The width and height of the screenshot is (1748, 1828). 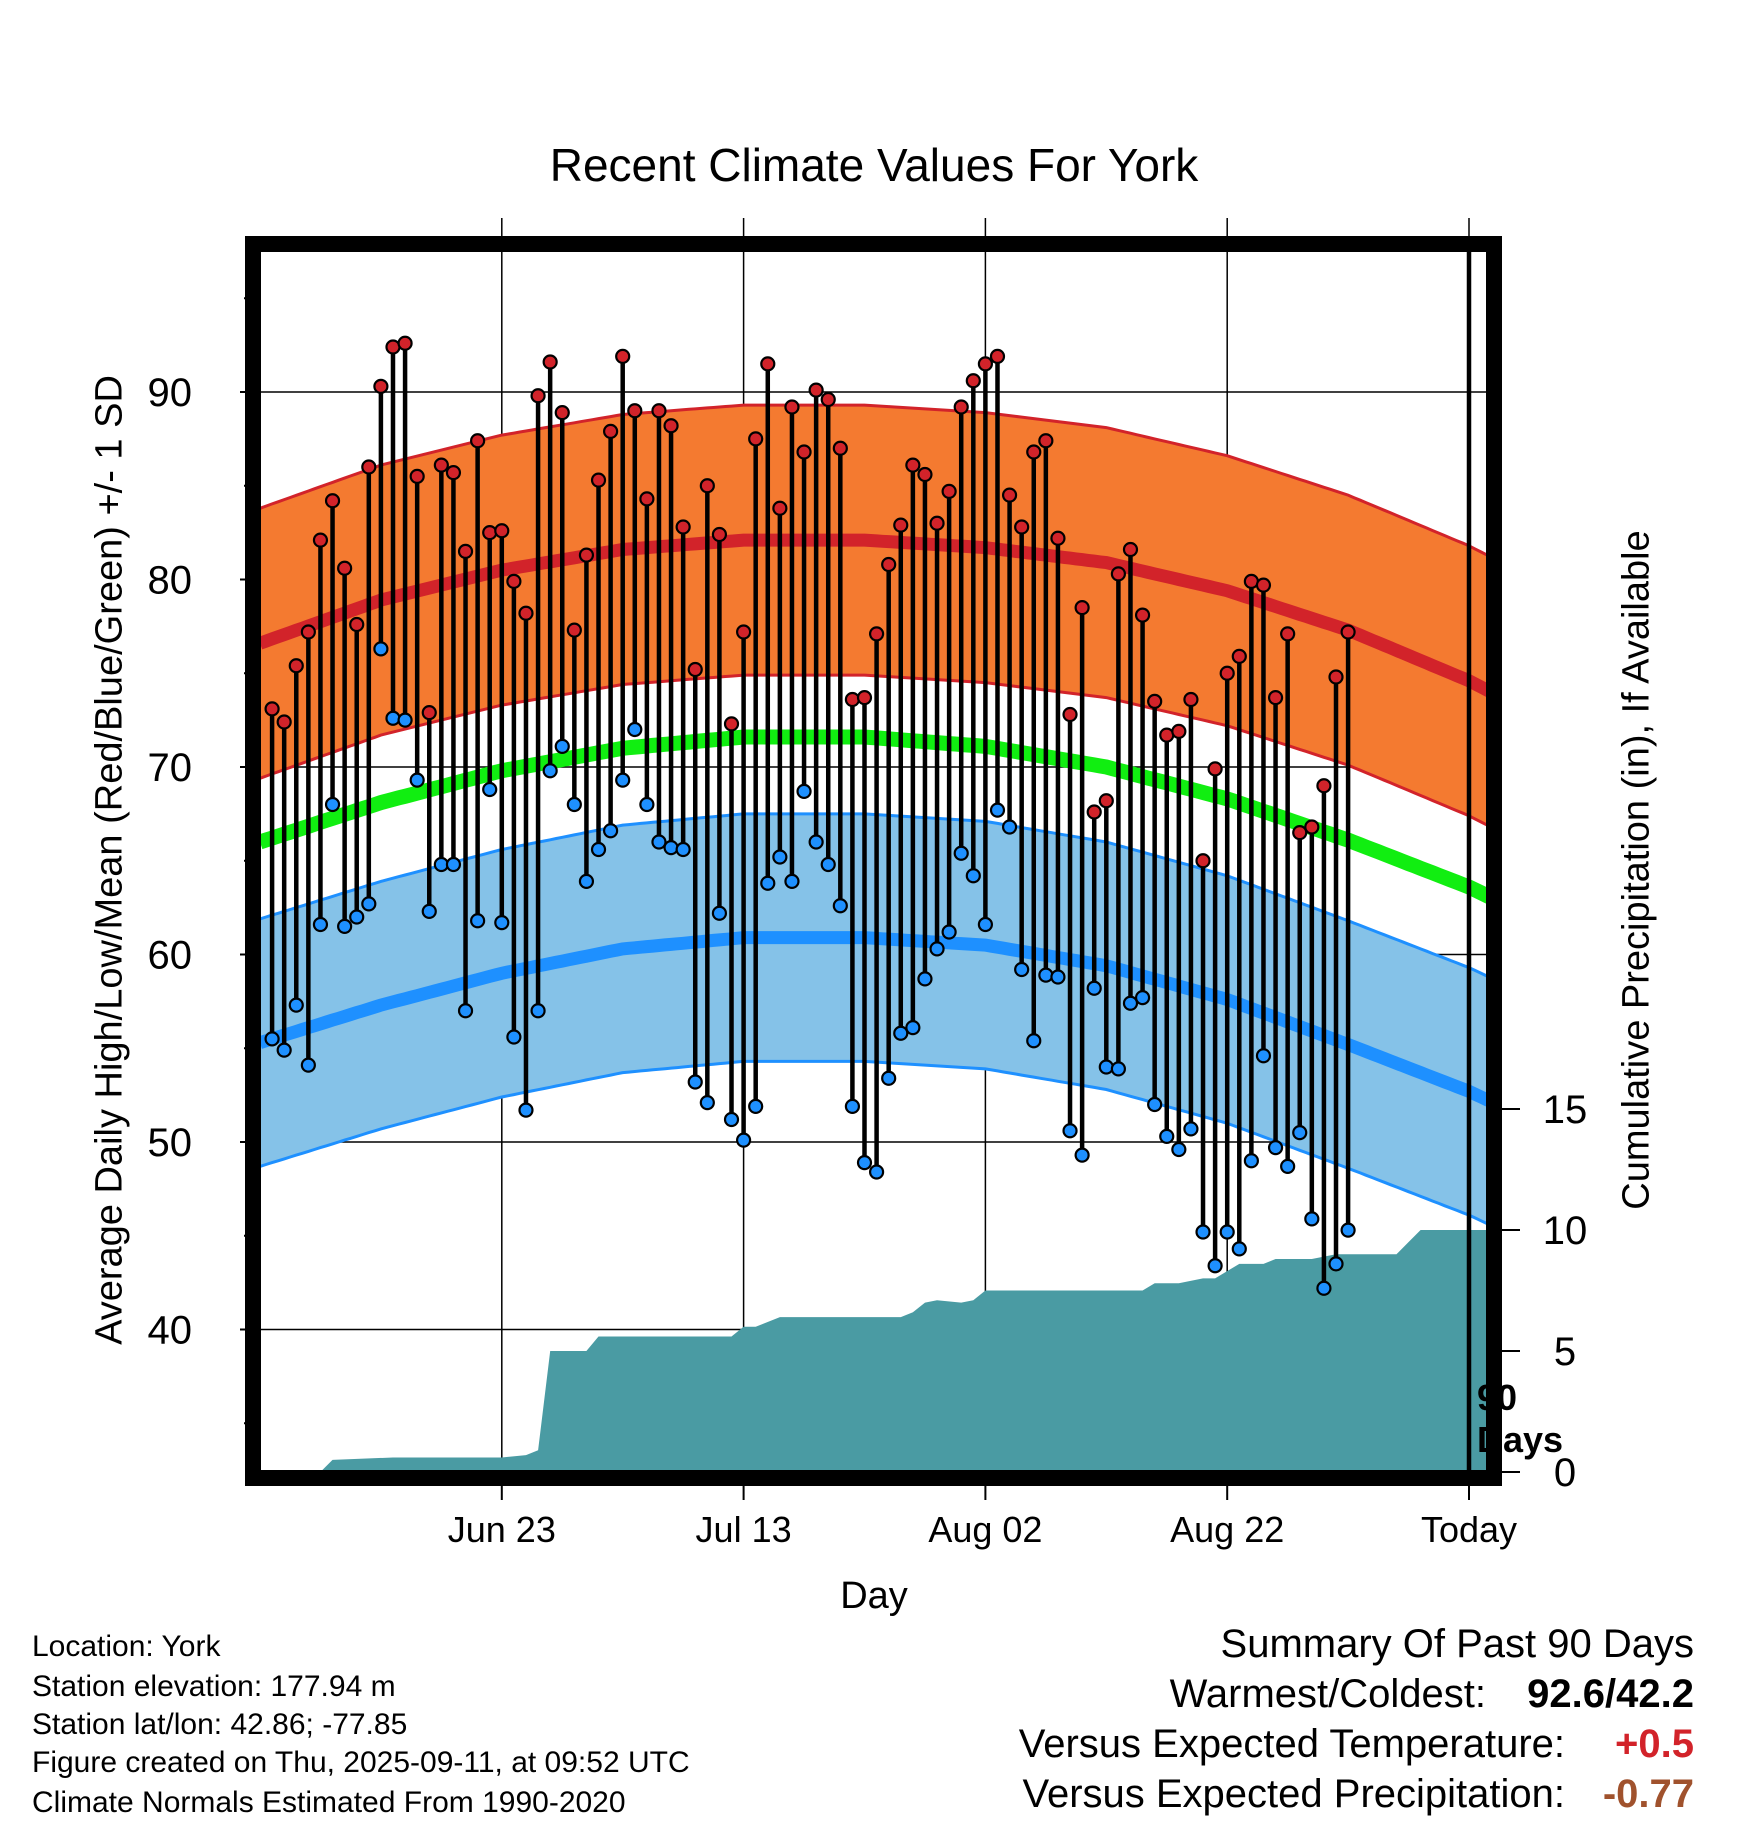 What do you see at coordinates (502, 923) in the screenshot?
I see `low-marker-day--80` at bounding box center [502, 923].